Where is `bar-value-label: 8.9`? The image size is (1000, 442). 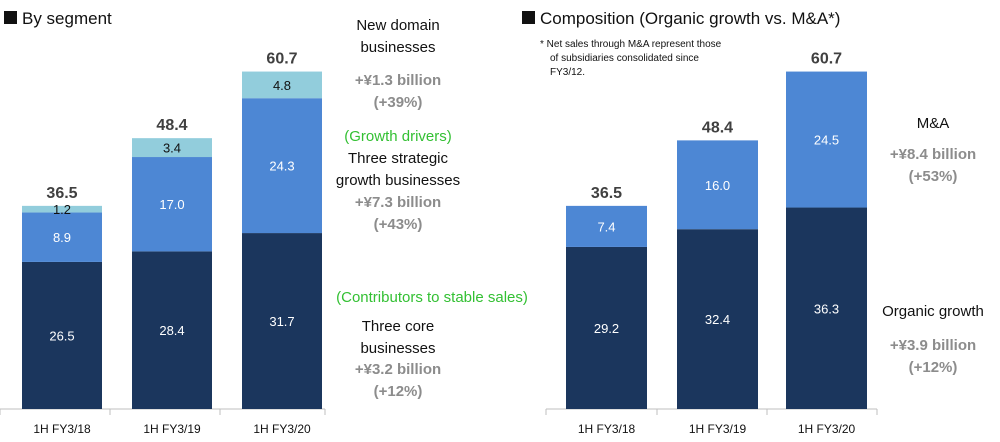 bar-value-label: 8.9 is located at coordinates (62, 237).